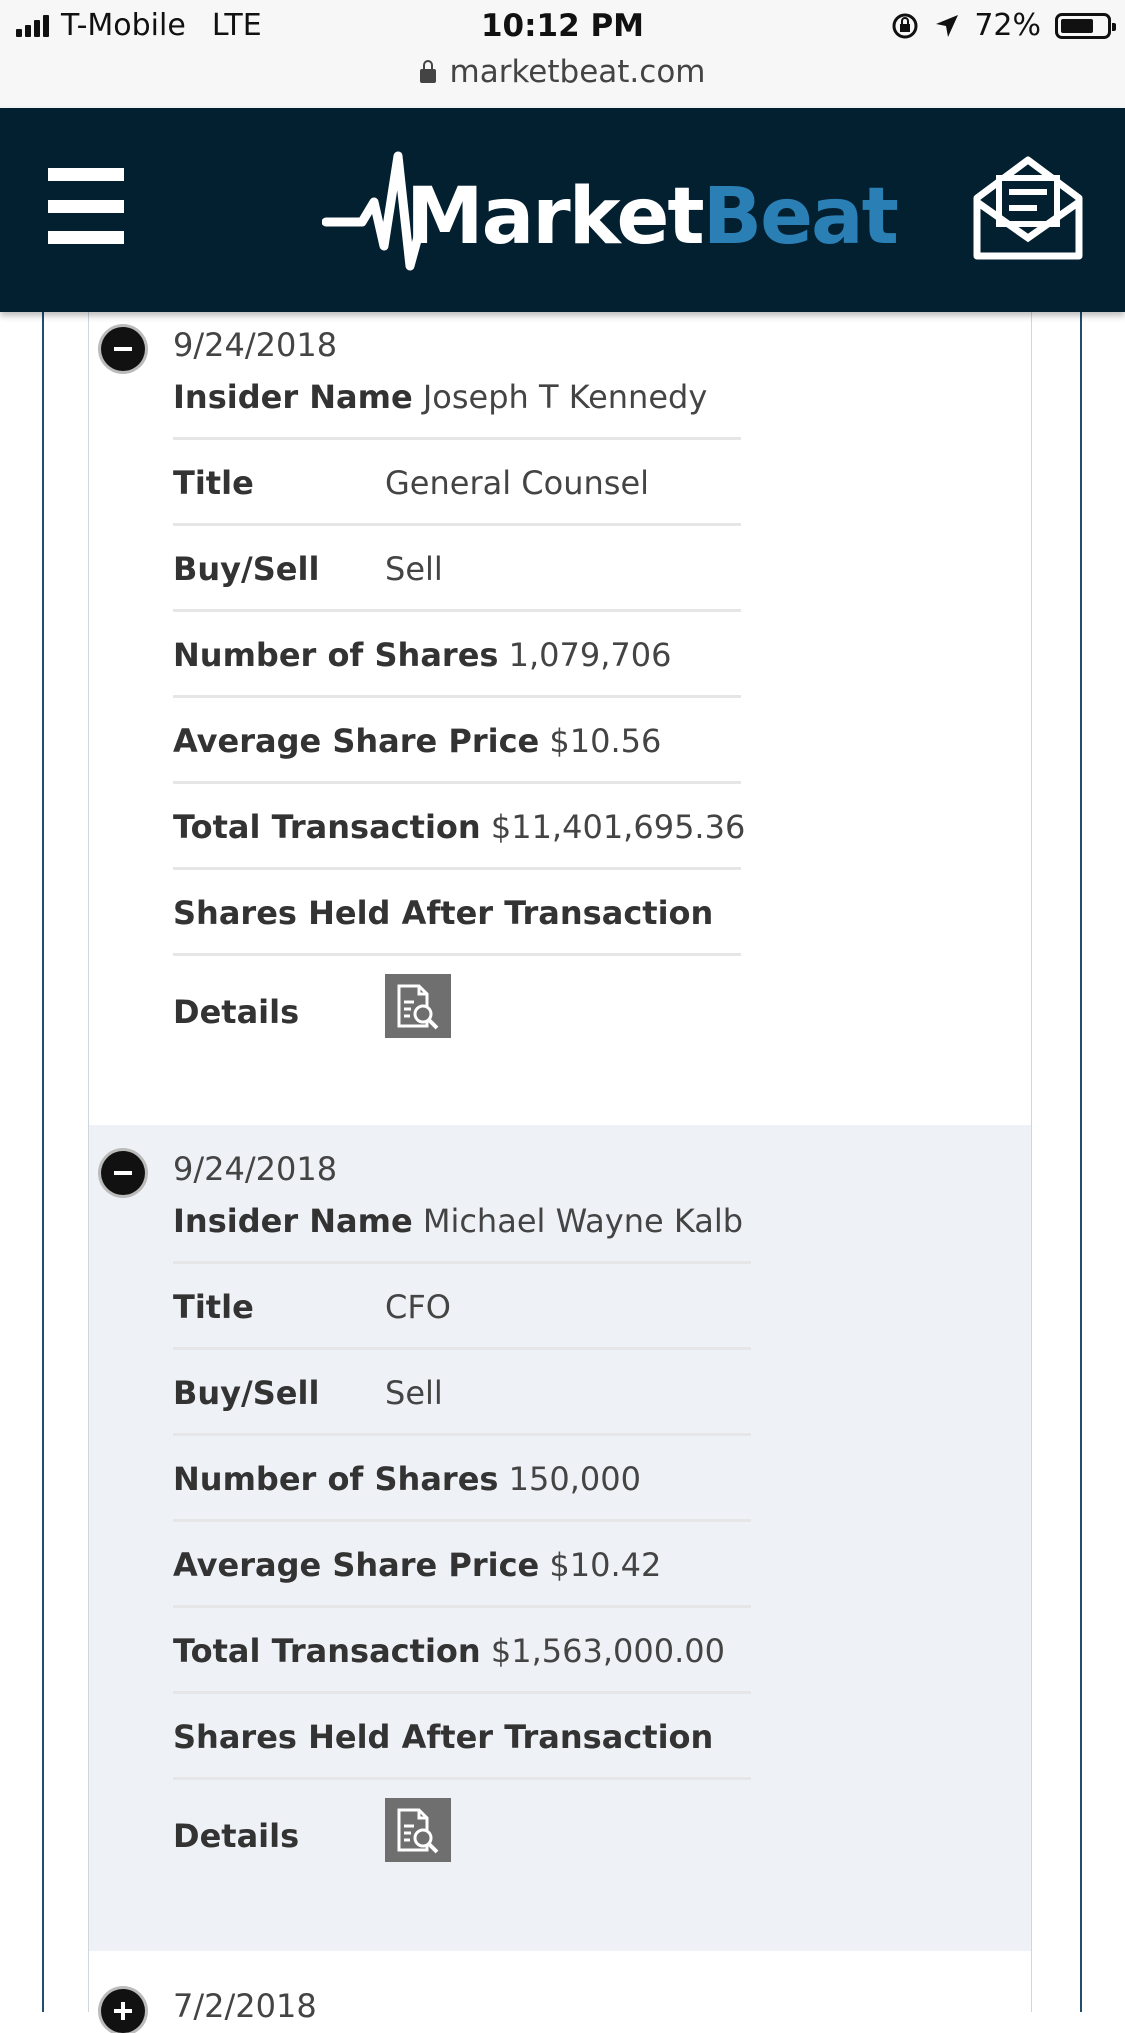 Image resolution: width=1125 pixels, height=2033 pixels. What do you see at coordinates (1007, 25) in the screenshot?
I see `battery-percent: 72%` at bounding box center [1007, 25].